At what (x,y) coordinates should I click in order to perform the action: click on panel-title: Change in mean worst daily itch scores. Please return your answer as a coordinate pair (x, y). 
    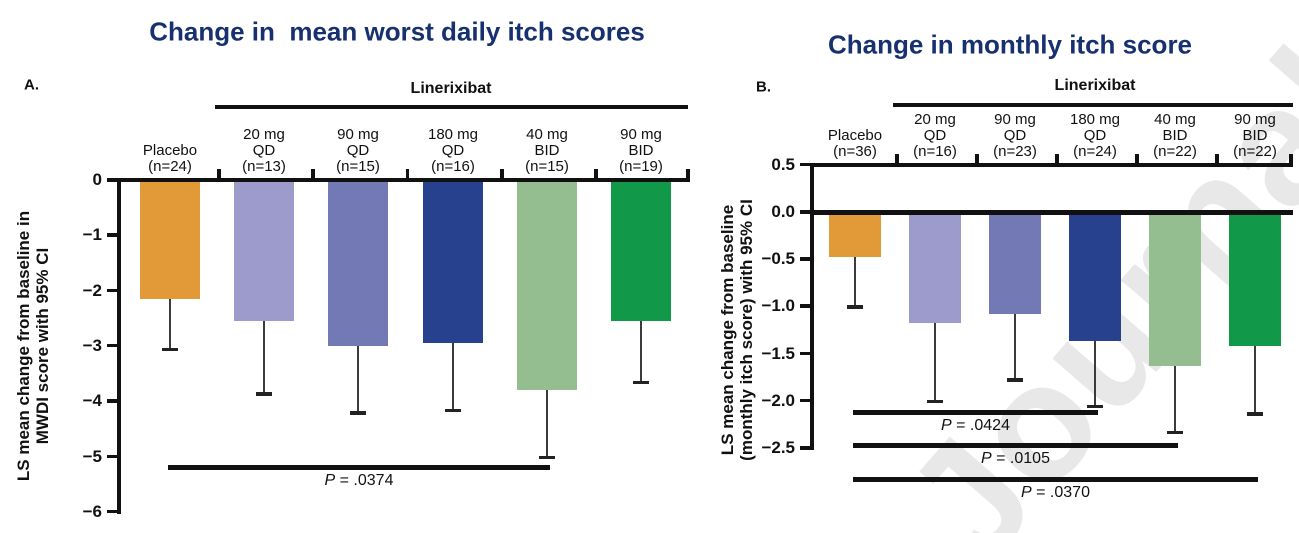
    Looking at the image, I should click on (397, 31).